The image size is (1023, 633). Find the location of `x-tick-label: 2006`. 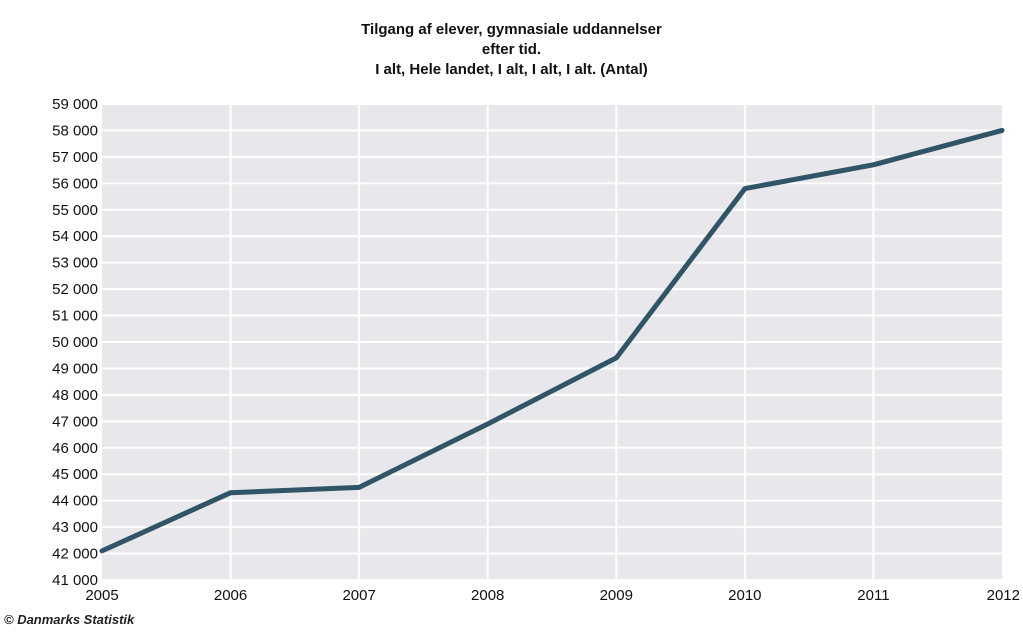

x-tick-label: 2006 is located at coordinates (230, 595).